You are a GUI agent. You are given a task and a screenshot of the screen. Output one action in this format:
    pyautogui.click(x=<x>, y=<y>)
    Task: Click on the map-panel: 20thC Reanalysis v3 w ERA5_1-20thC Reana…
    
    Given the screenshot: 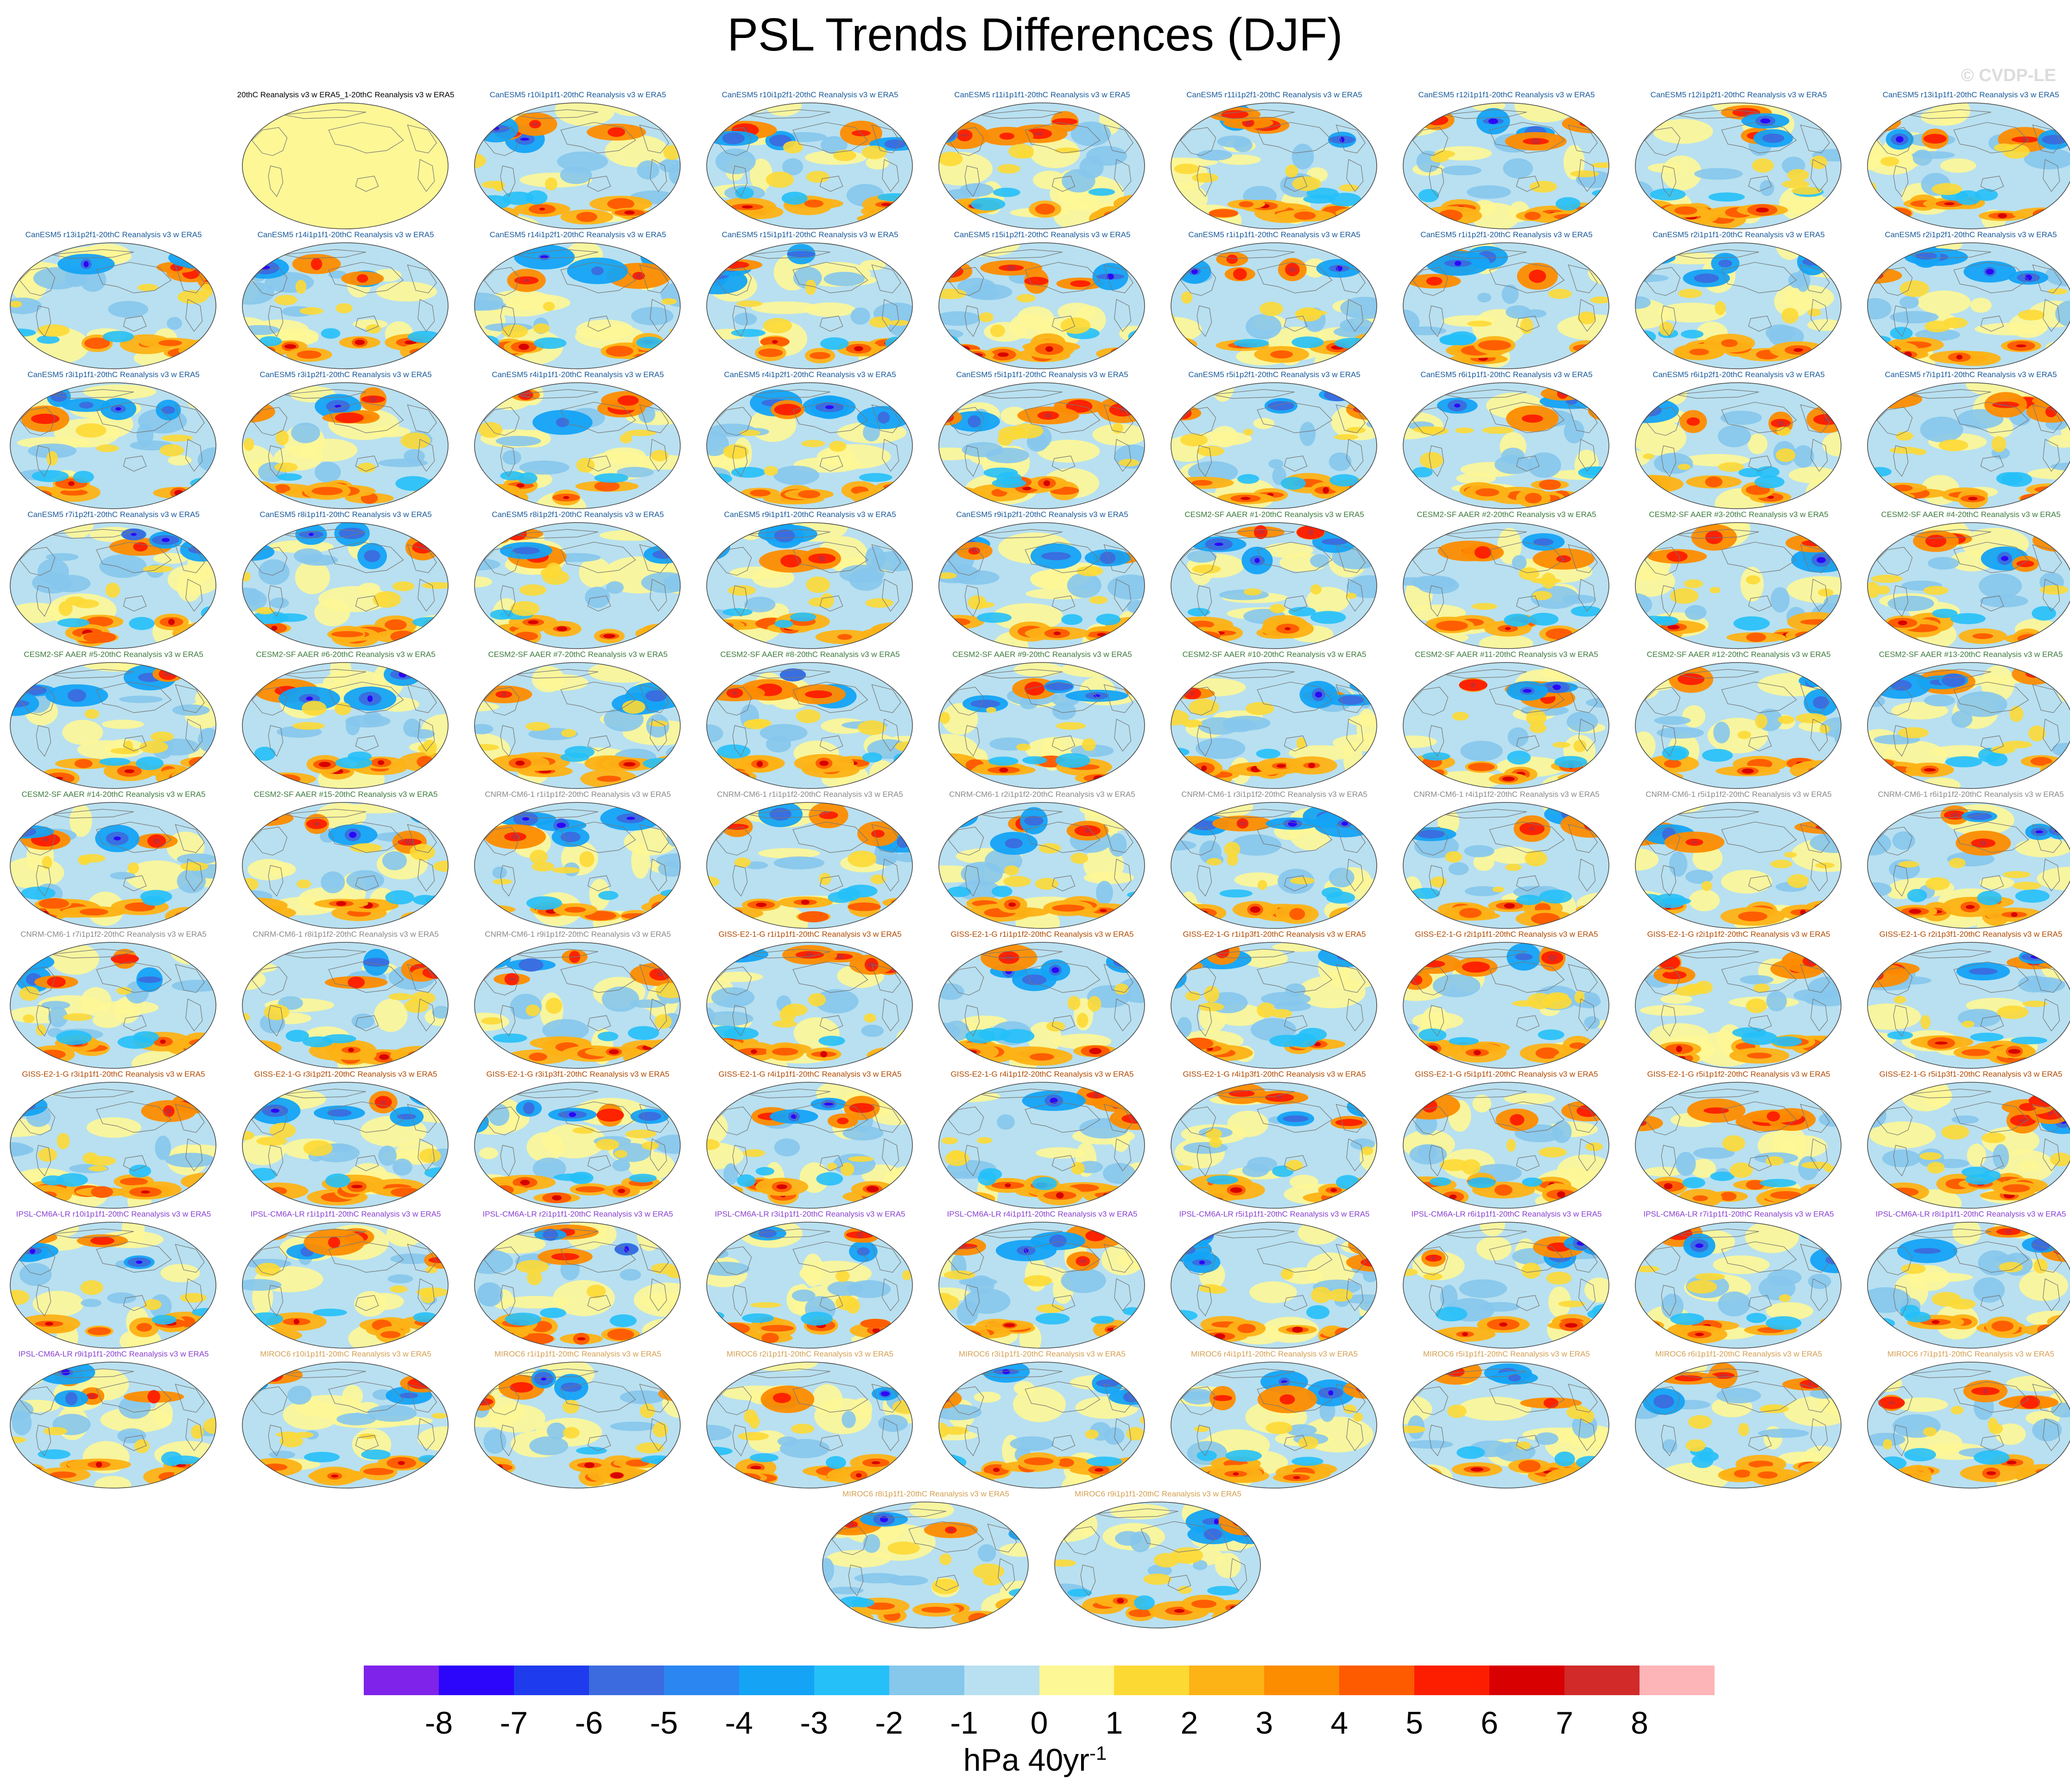 What is the action you would take?
    pyautogui.click(x=346, y=159)
    